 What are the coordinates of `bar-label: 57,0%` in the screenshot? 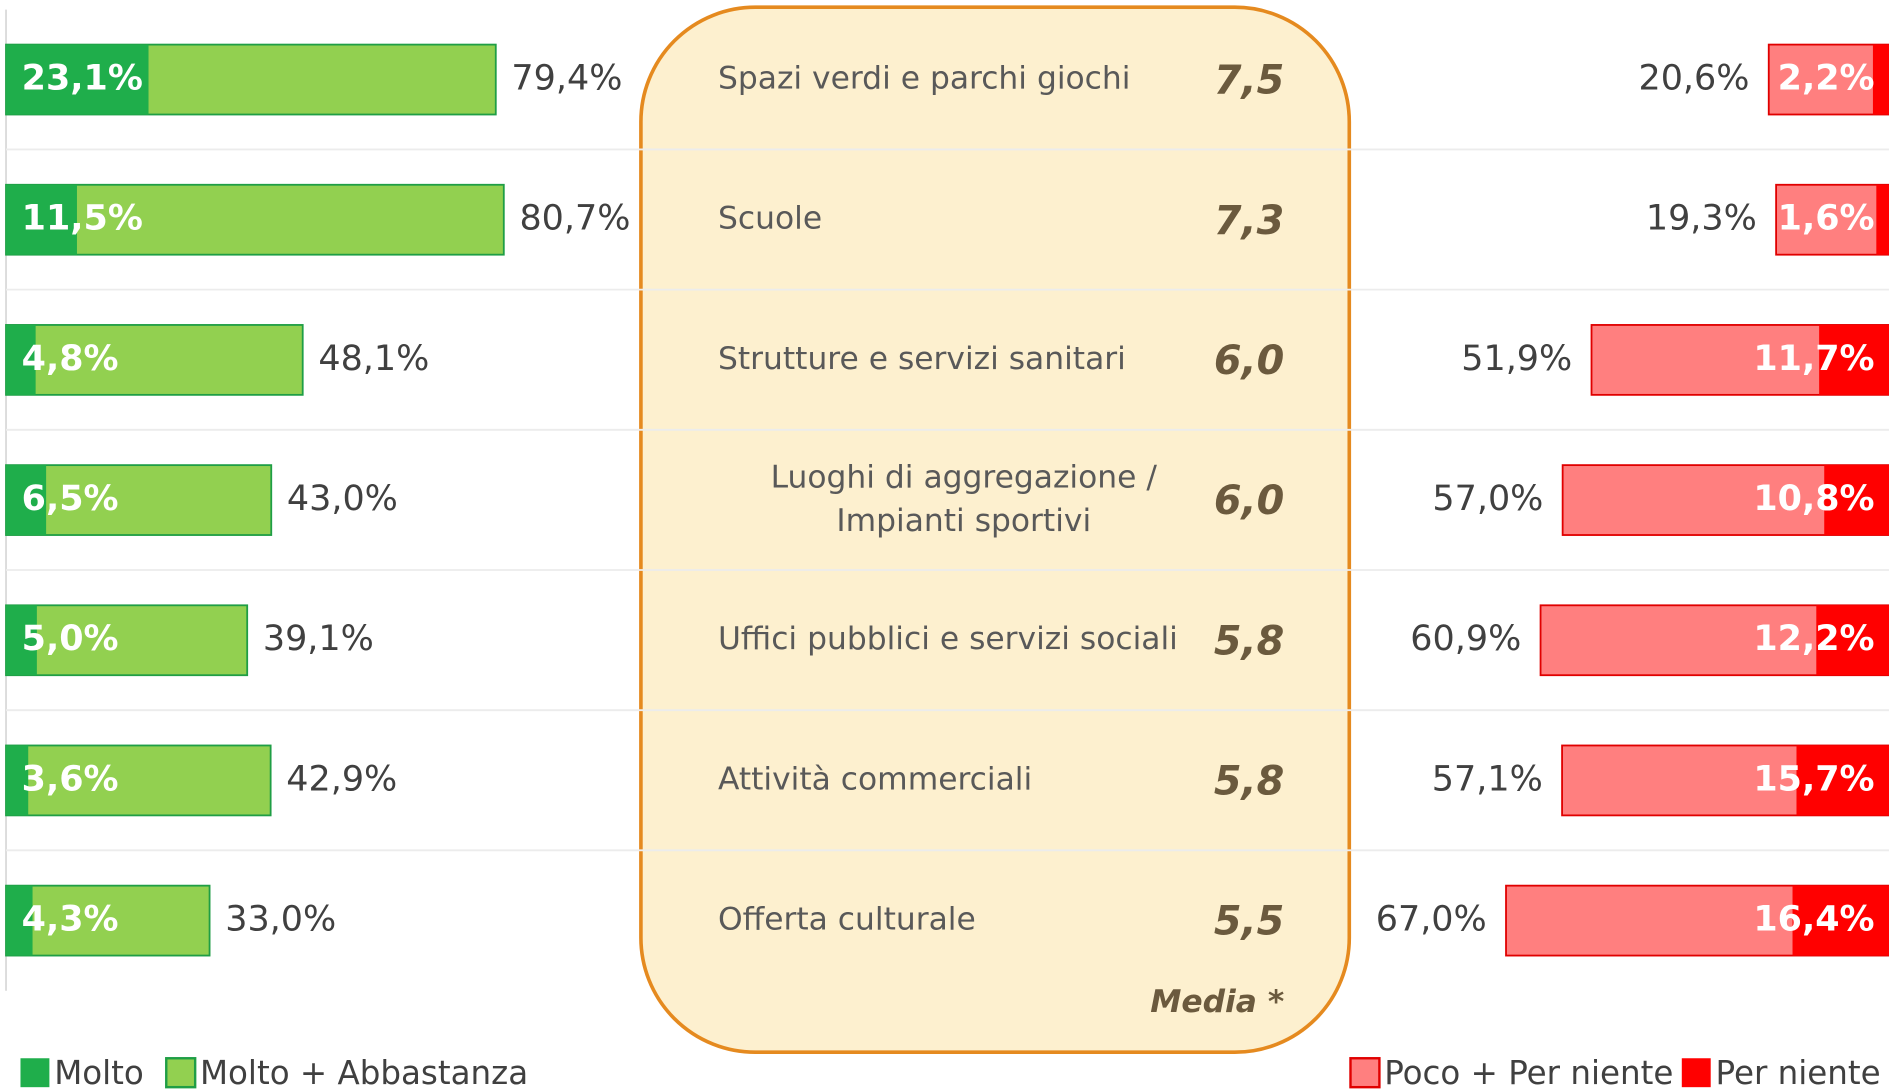 It's located at (1487, 499).